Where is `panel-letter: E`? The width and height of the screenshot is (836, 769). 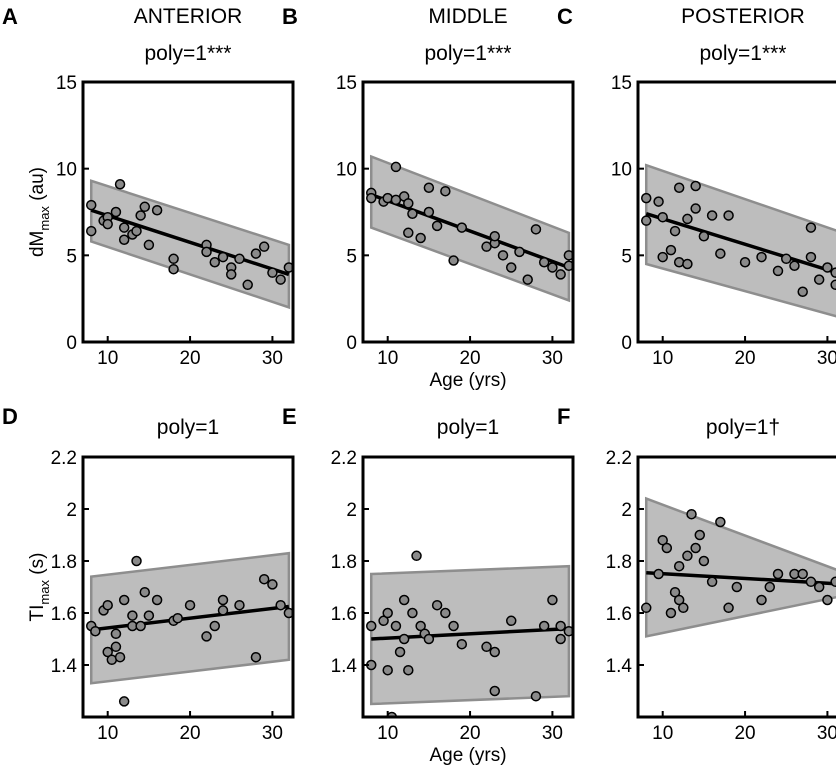
panel-letter: E is located at coordinates (289, 416).